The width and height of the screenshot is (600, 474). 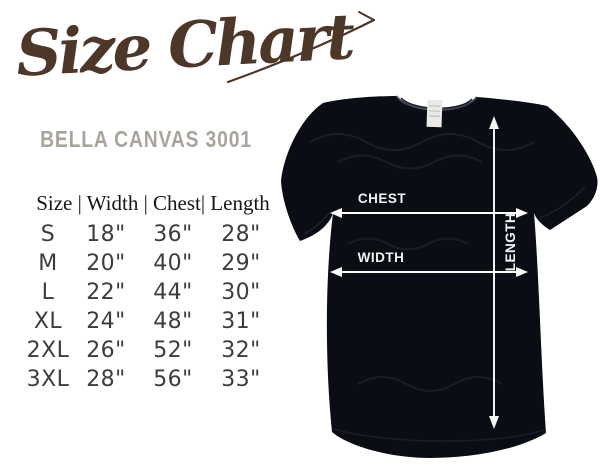 I want to click on length-arrow, so click(x=494, y=272).